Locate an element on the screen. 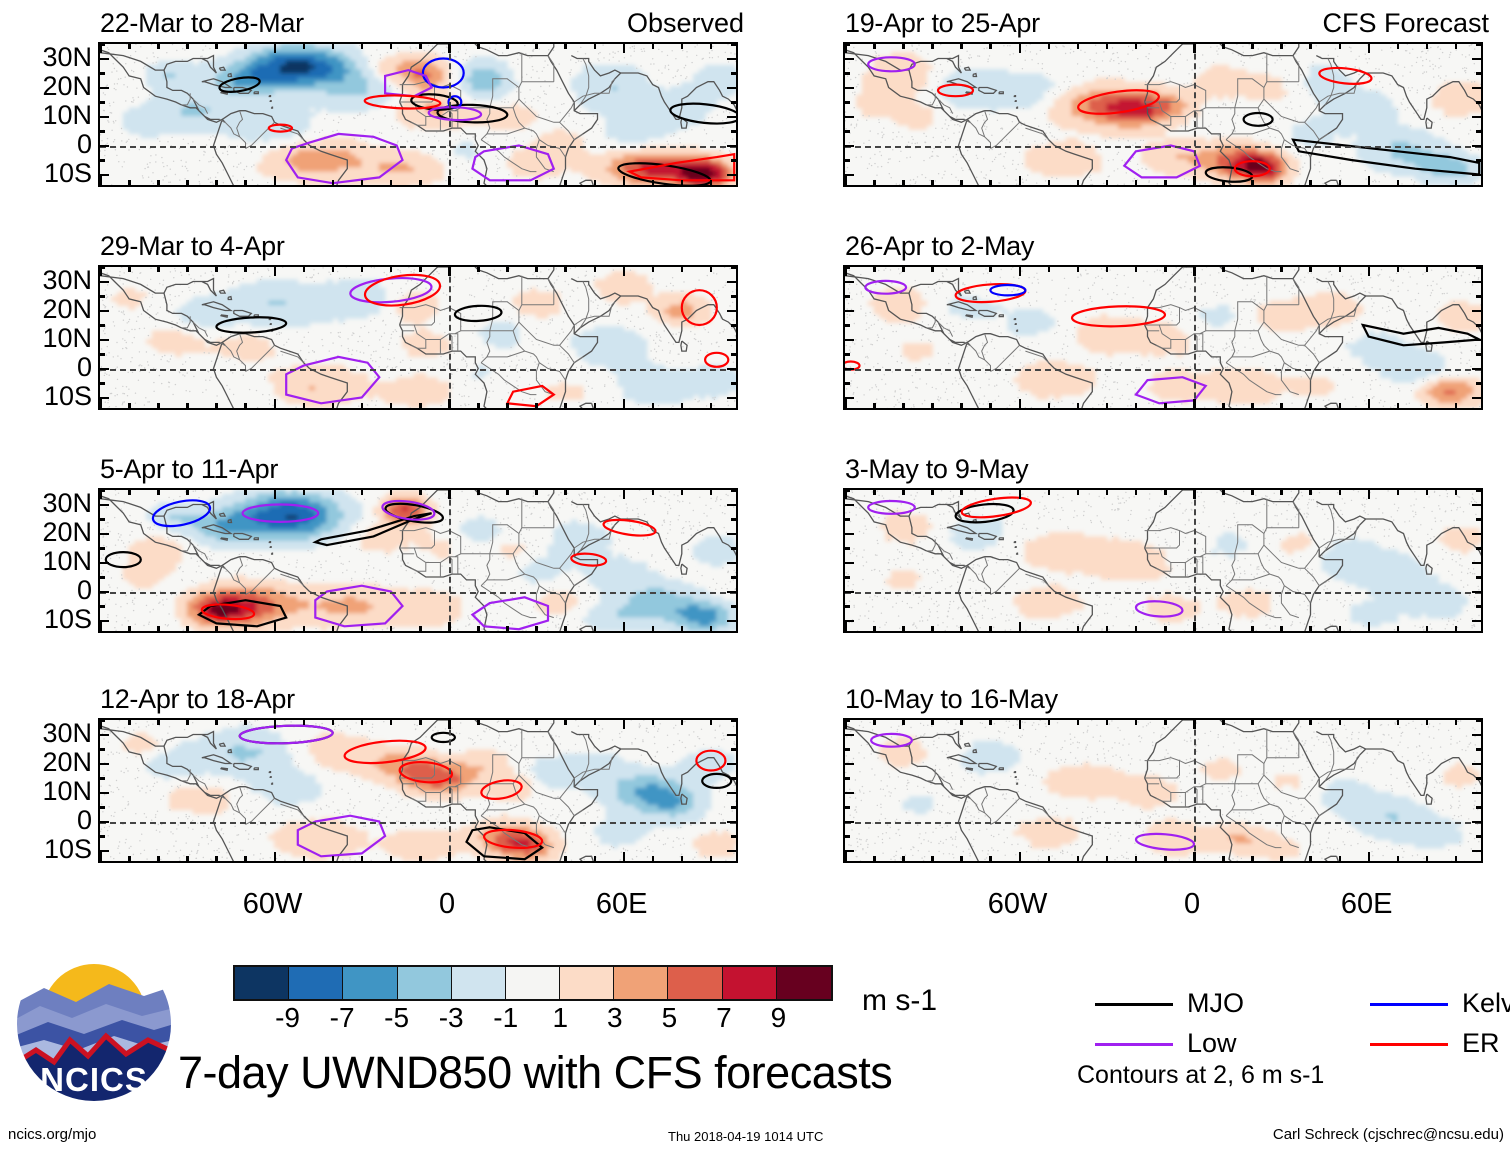 This screenshot has height=1149, width=1510. footer-author: Carl Schreck (cjschrec@ncsu.edu) is located at coordinates (1388, 1134).